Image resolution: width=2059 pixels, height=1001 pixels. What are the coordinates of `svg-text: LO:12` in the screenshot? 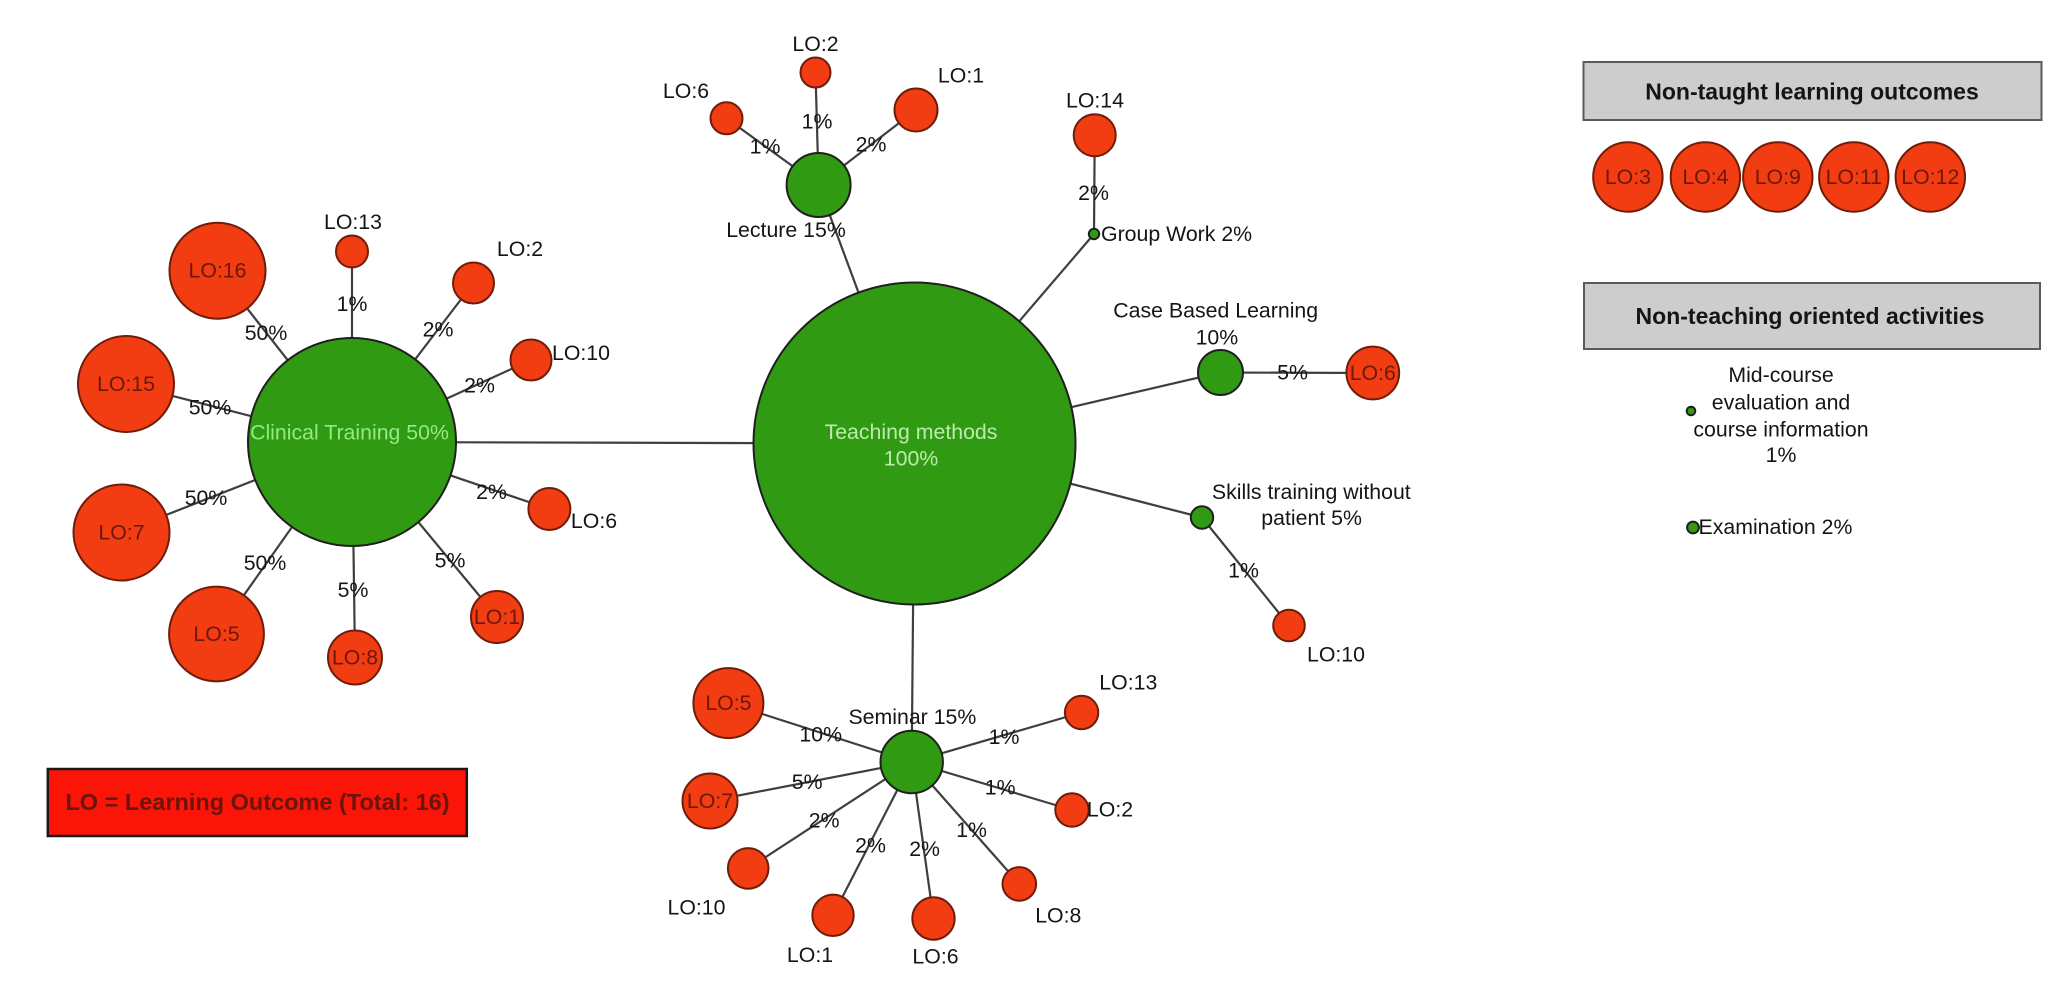 It's located at (1930, 177).